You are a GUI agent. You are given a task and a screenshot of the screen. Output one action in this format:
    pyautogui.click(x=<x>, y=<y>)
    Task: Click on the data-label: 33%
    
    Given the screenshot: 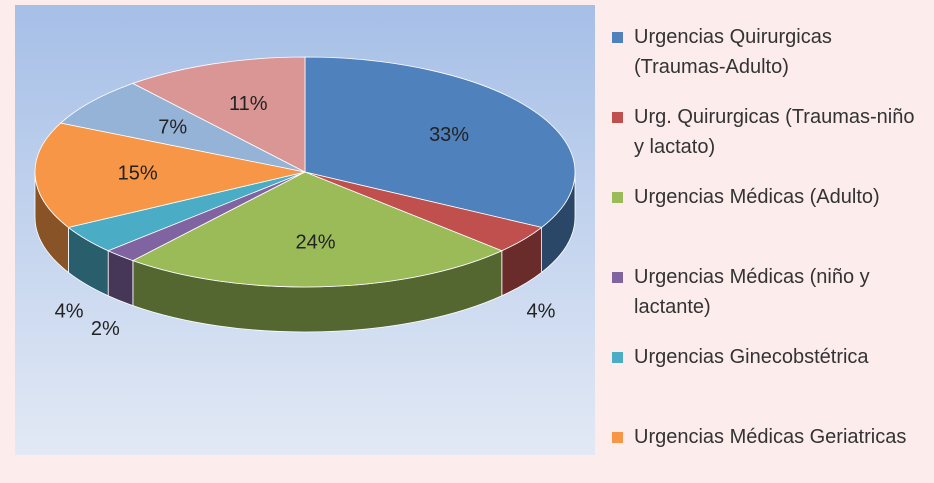 What is the action you would take?
    pyautogui.click(x=449, y=135)
    